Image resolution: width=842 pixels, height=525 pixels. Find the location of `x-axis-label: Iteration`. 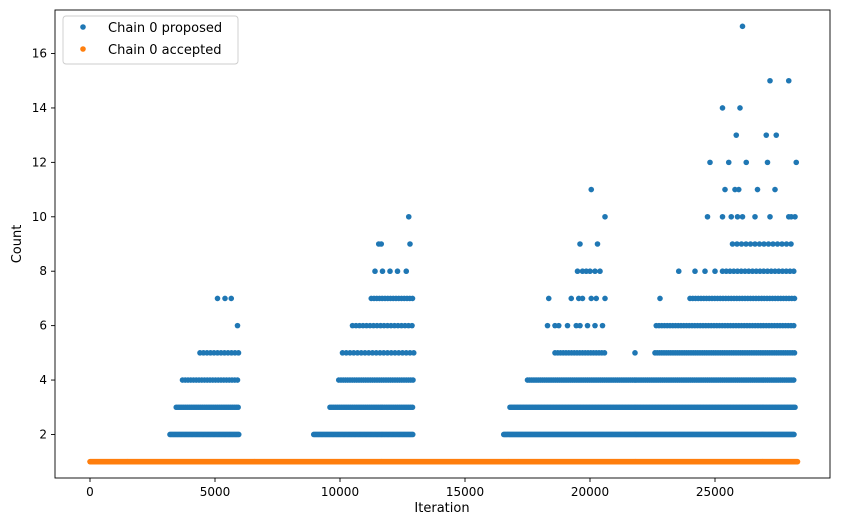

x-axis-label: Iteration is located at coordinates (441, 508).